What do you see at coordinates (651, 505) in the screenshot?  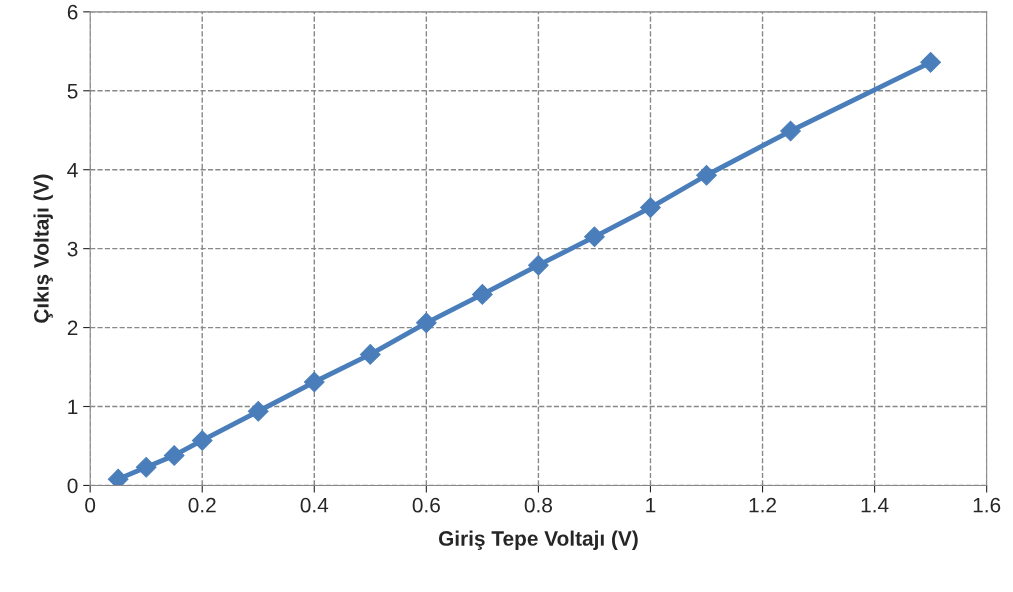 I see `x-tick-label: 1` at bounding box center [651, 505].